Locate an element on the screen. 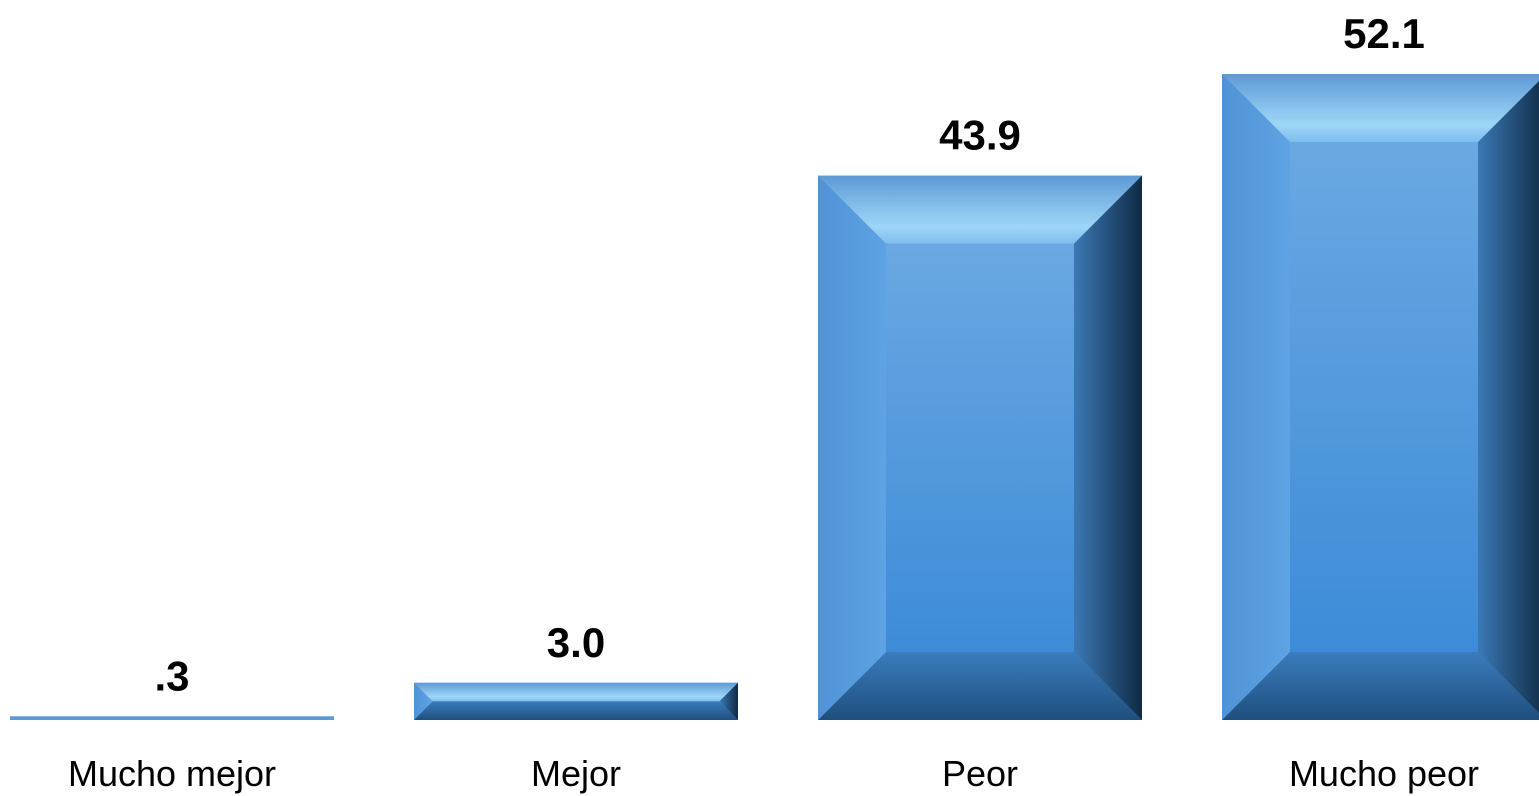 This screenshot has width=1539, height=796. value-label-3: 43.9 is located at coordinates (980, 135).